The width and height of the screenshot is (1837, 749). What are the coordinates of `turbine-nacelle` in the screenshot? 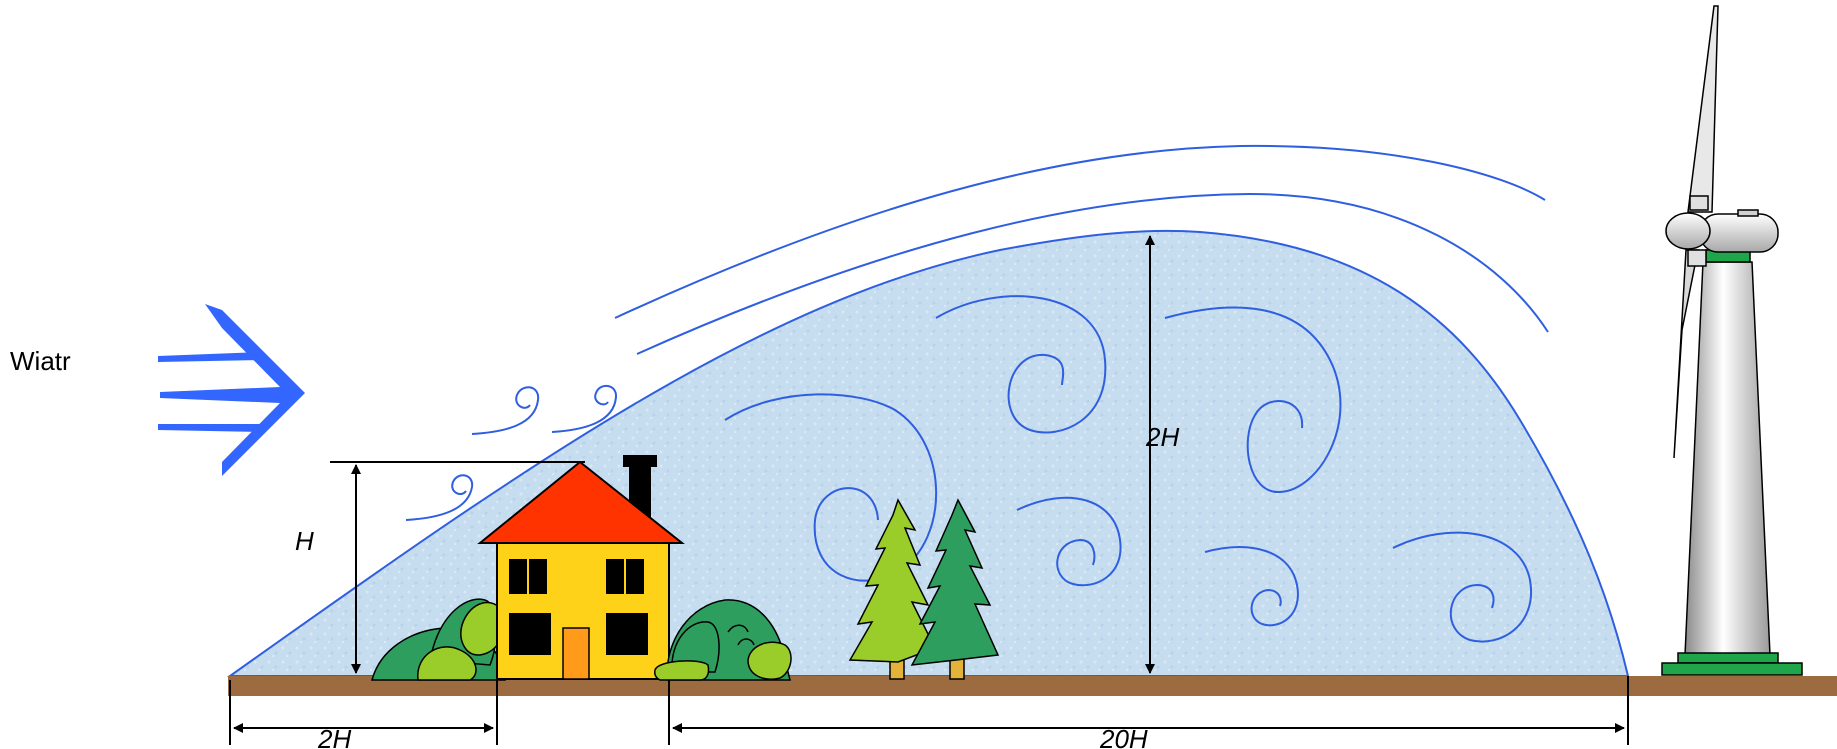 It's located at (1739, 233).